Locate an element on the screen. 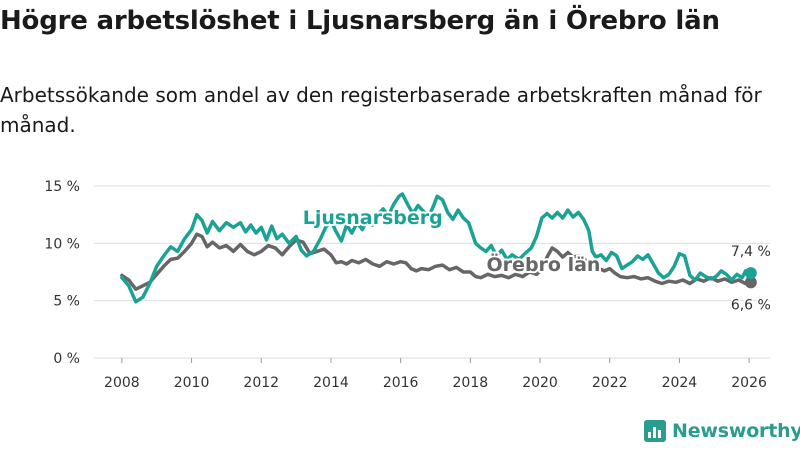 The height and width of the screenshot is (450, 800). y-axis-ticks: 0 % 5 % 10 % 15 % is located at coordinates (62, 273).